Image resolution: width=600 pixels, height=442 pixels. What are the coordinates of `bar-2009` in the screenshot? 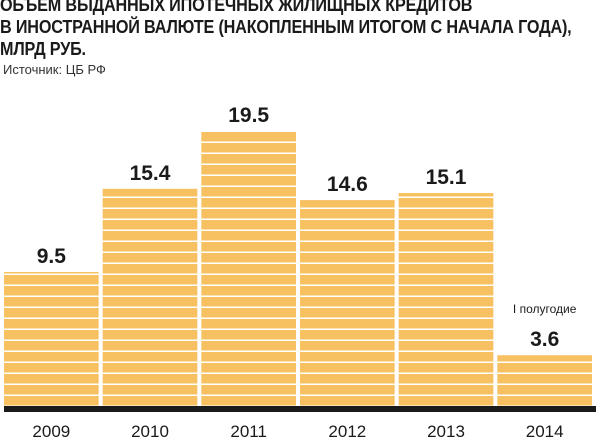 It's located at (51, 339).